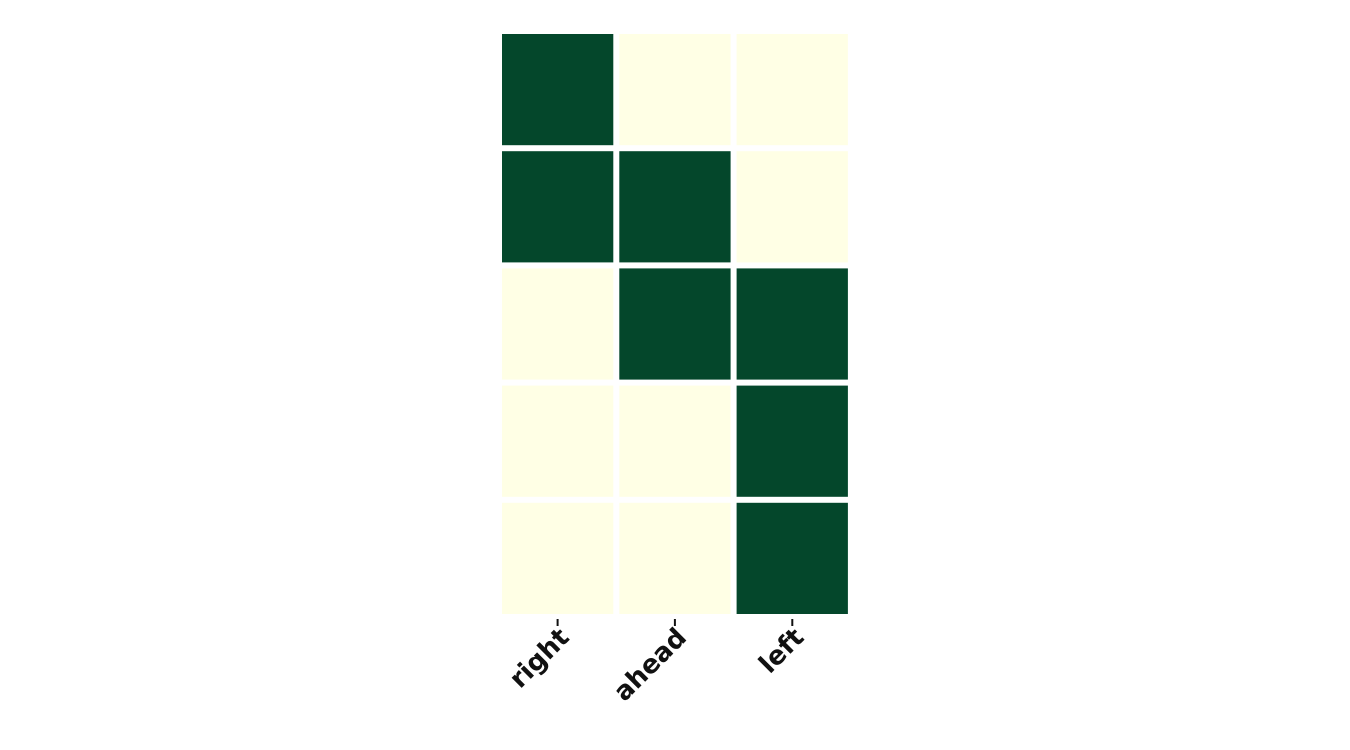 The image size is (1350, 750). What do you see at coordinates (675, 441) in the screenshot?
I see `heatmap-cell-r3-ahead` at bounding box center [675, 441].